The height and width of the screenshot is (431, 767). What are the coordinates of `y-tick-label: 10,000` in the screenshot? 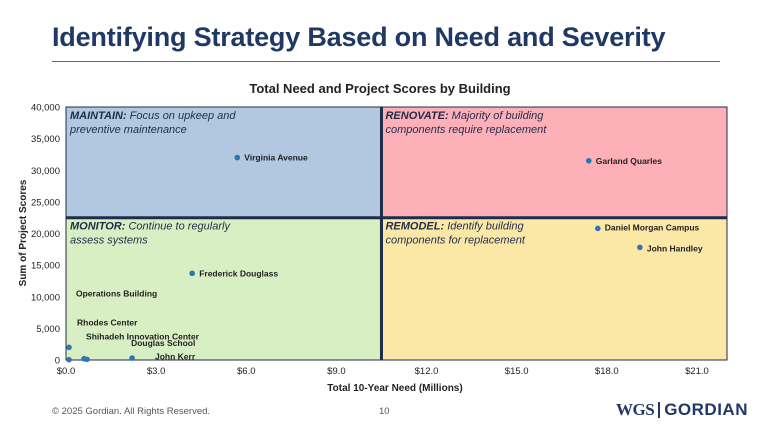 It's located at (45, 297).